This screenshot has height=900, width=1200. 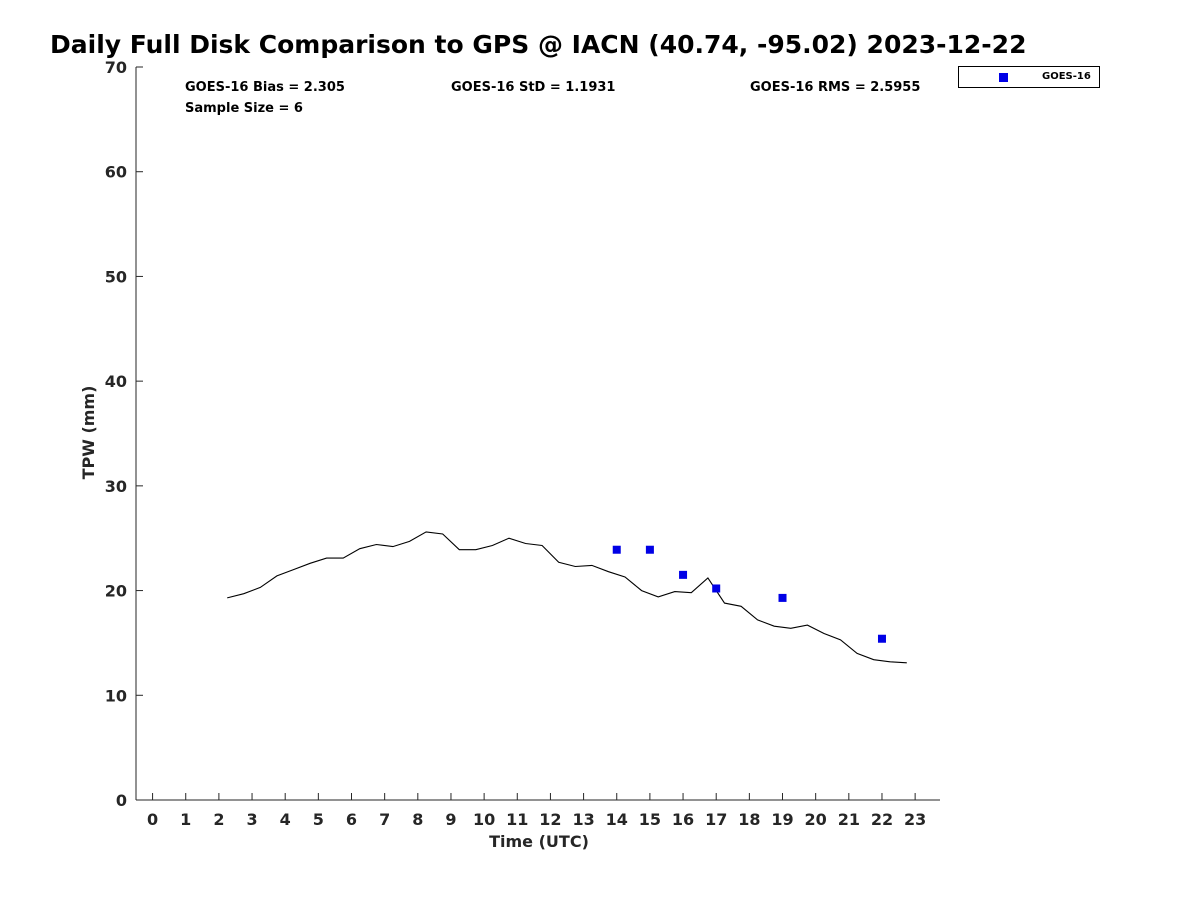 What do you see at coordinates (417, 819) in the screenshot?
I see `x-tick-label: 8` at bounding box center [417, 819].